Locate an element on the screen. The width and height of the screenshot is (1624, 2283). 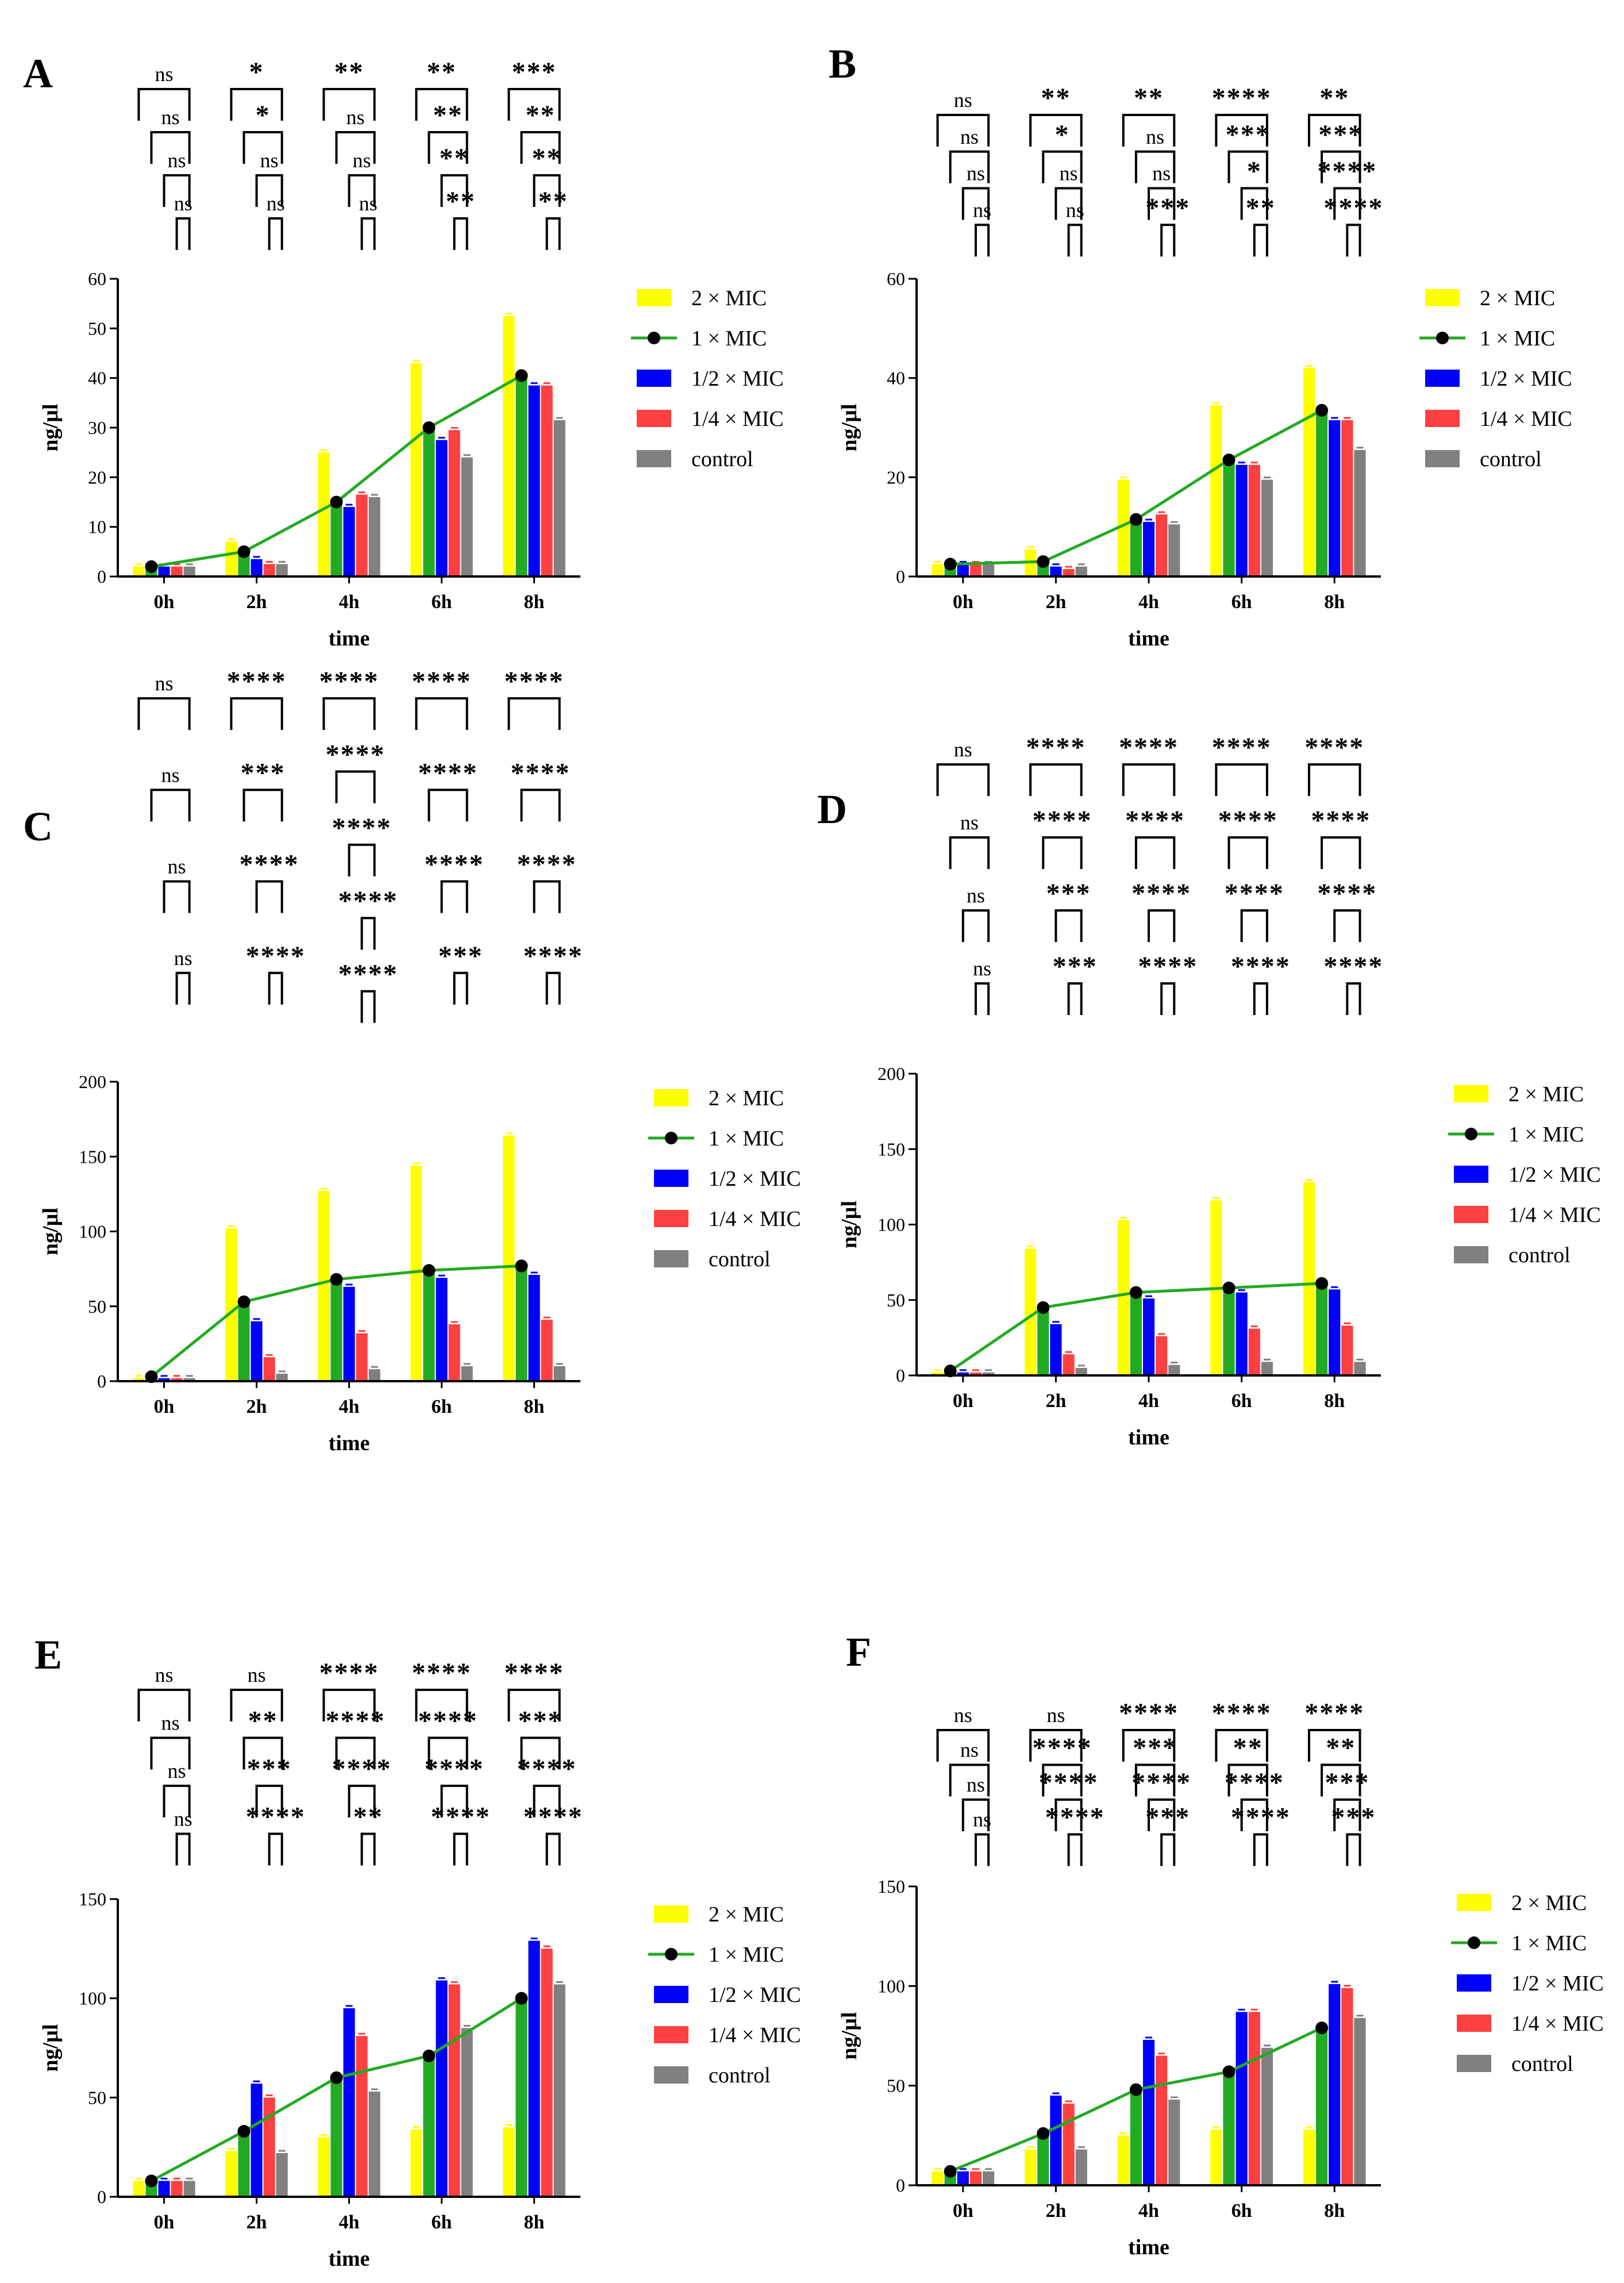
legend: 2 × MIC 1 × MIC 1/2 × MIC 1/4 × MIC control is located at coordinates (1528, 1984).